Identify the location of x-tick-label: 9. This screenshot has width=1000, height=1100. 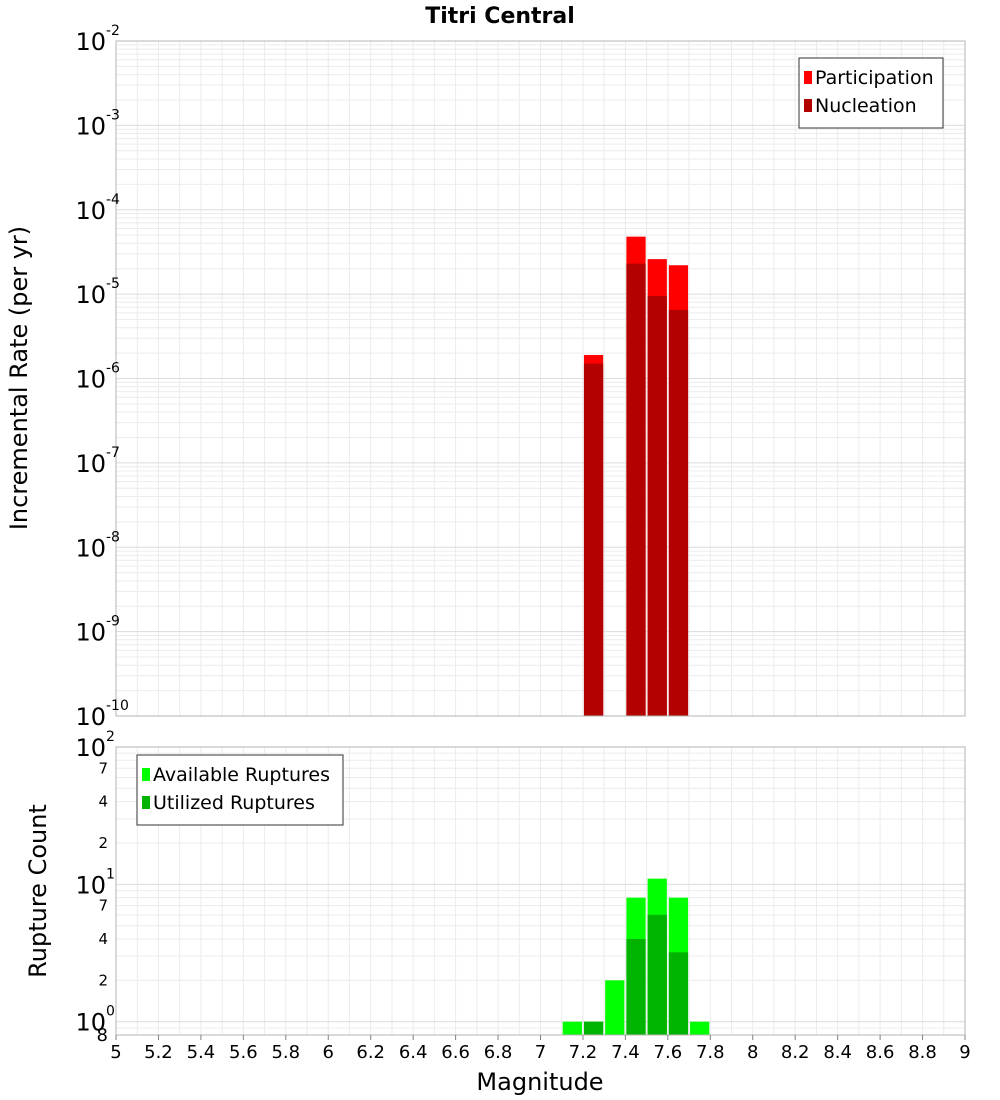
(964, 1052).